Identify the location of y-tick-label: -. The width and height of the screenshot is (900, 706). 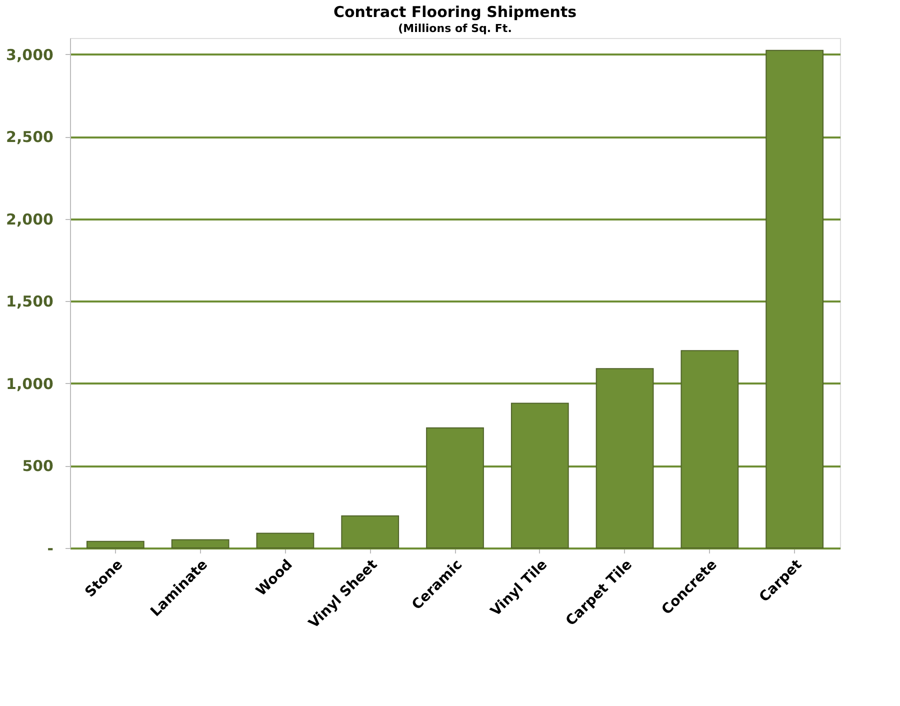
(50, 549).